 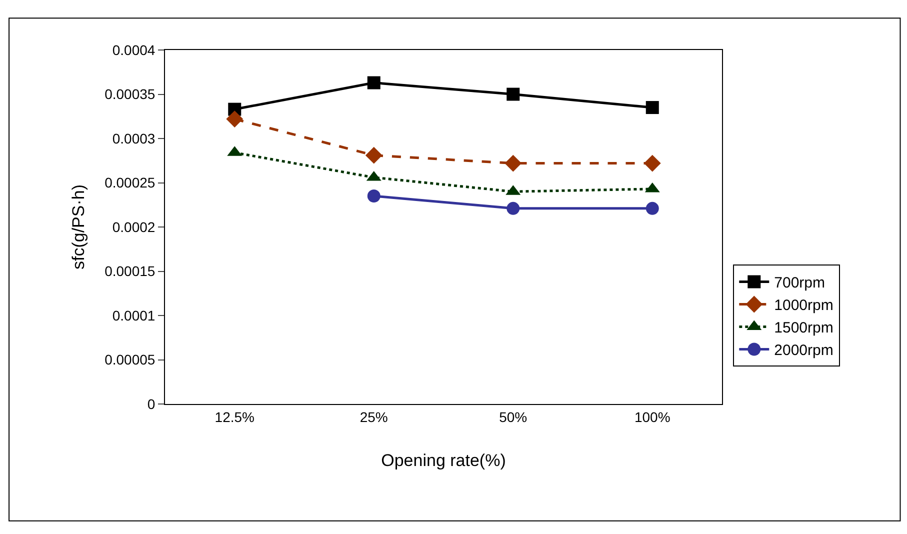 I want to click on legend-label: 700rpm, so click(x=799, y=283).